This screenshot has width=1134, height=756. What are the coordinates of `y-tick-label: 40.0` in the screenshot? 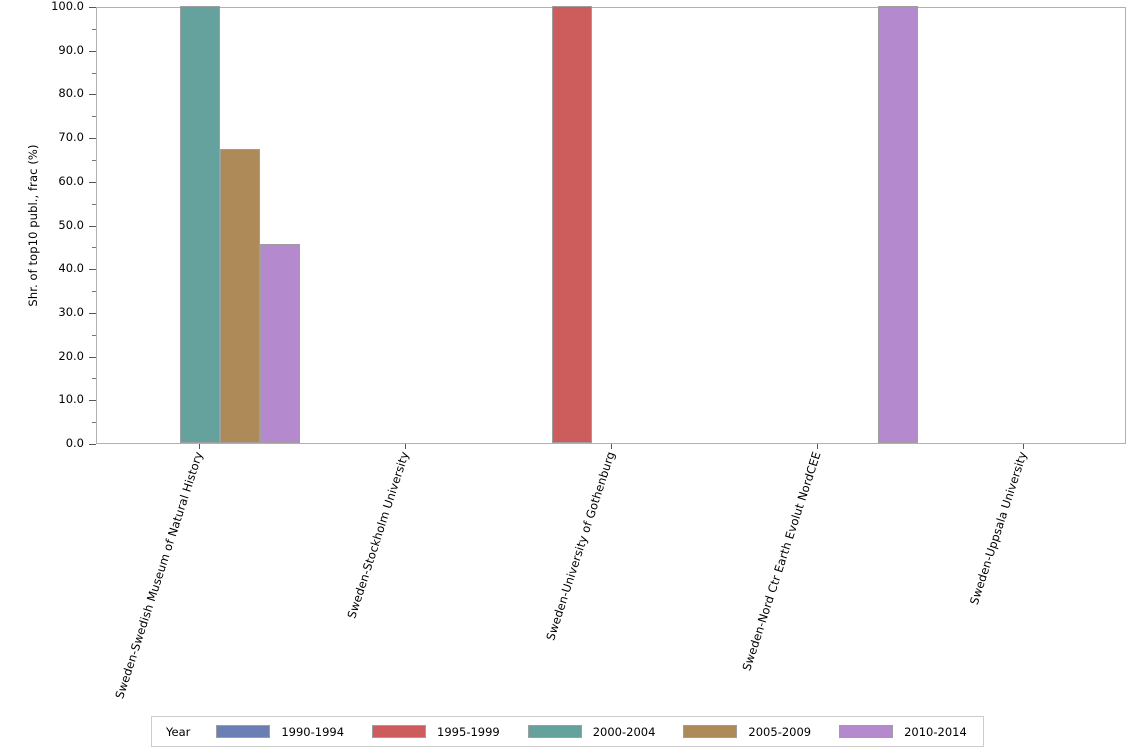 It's located at (71, 268).